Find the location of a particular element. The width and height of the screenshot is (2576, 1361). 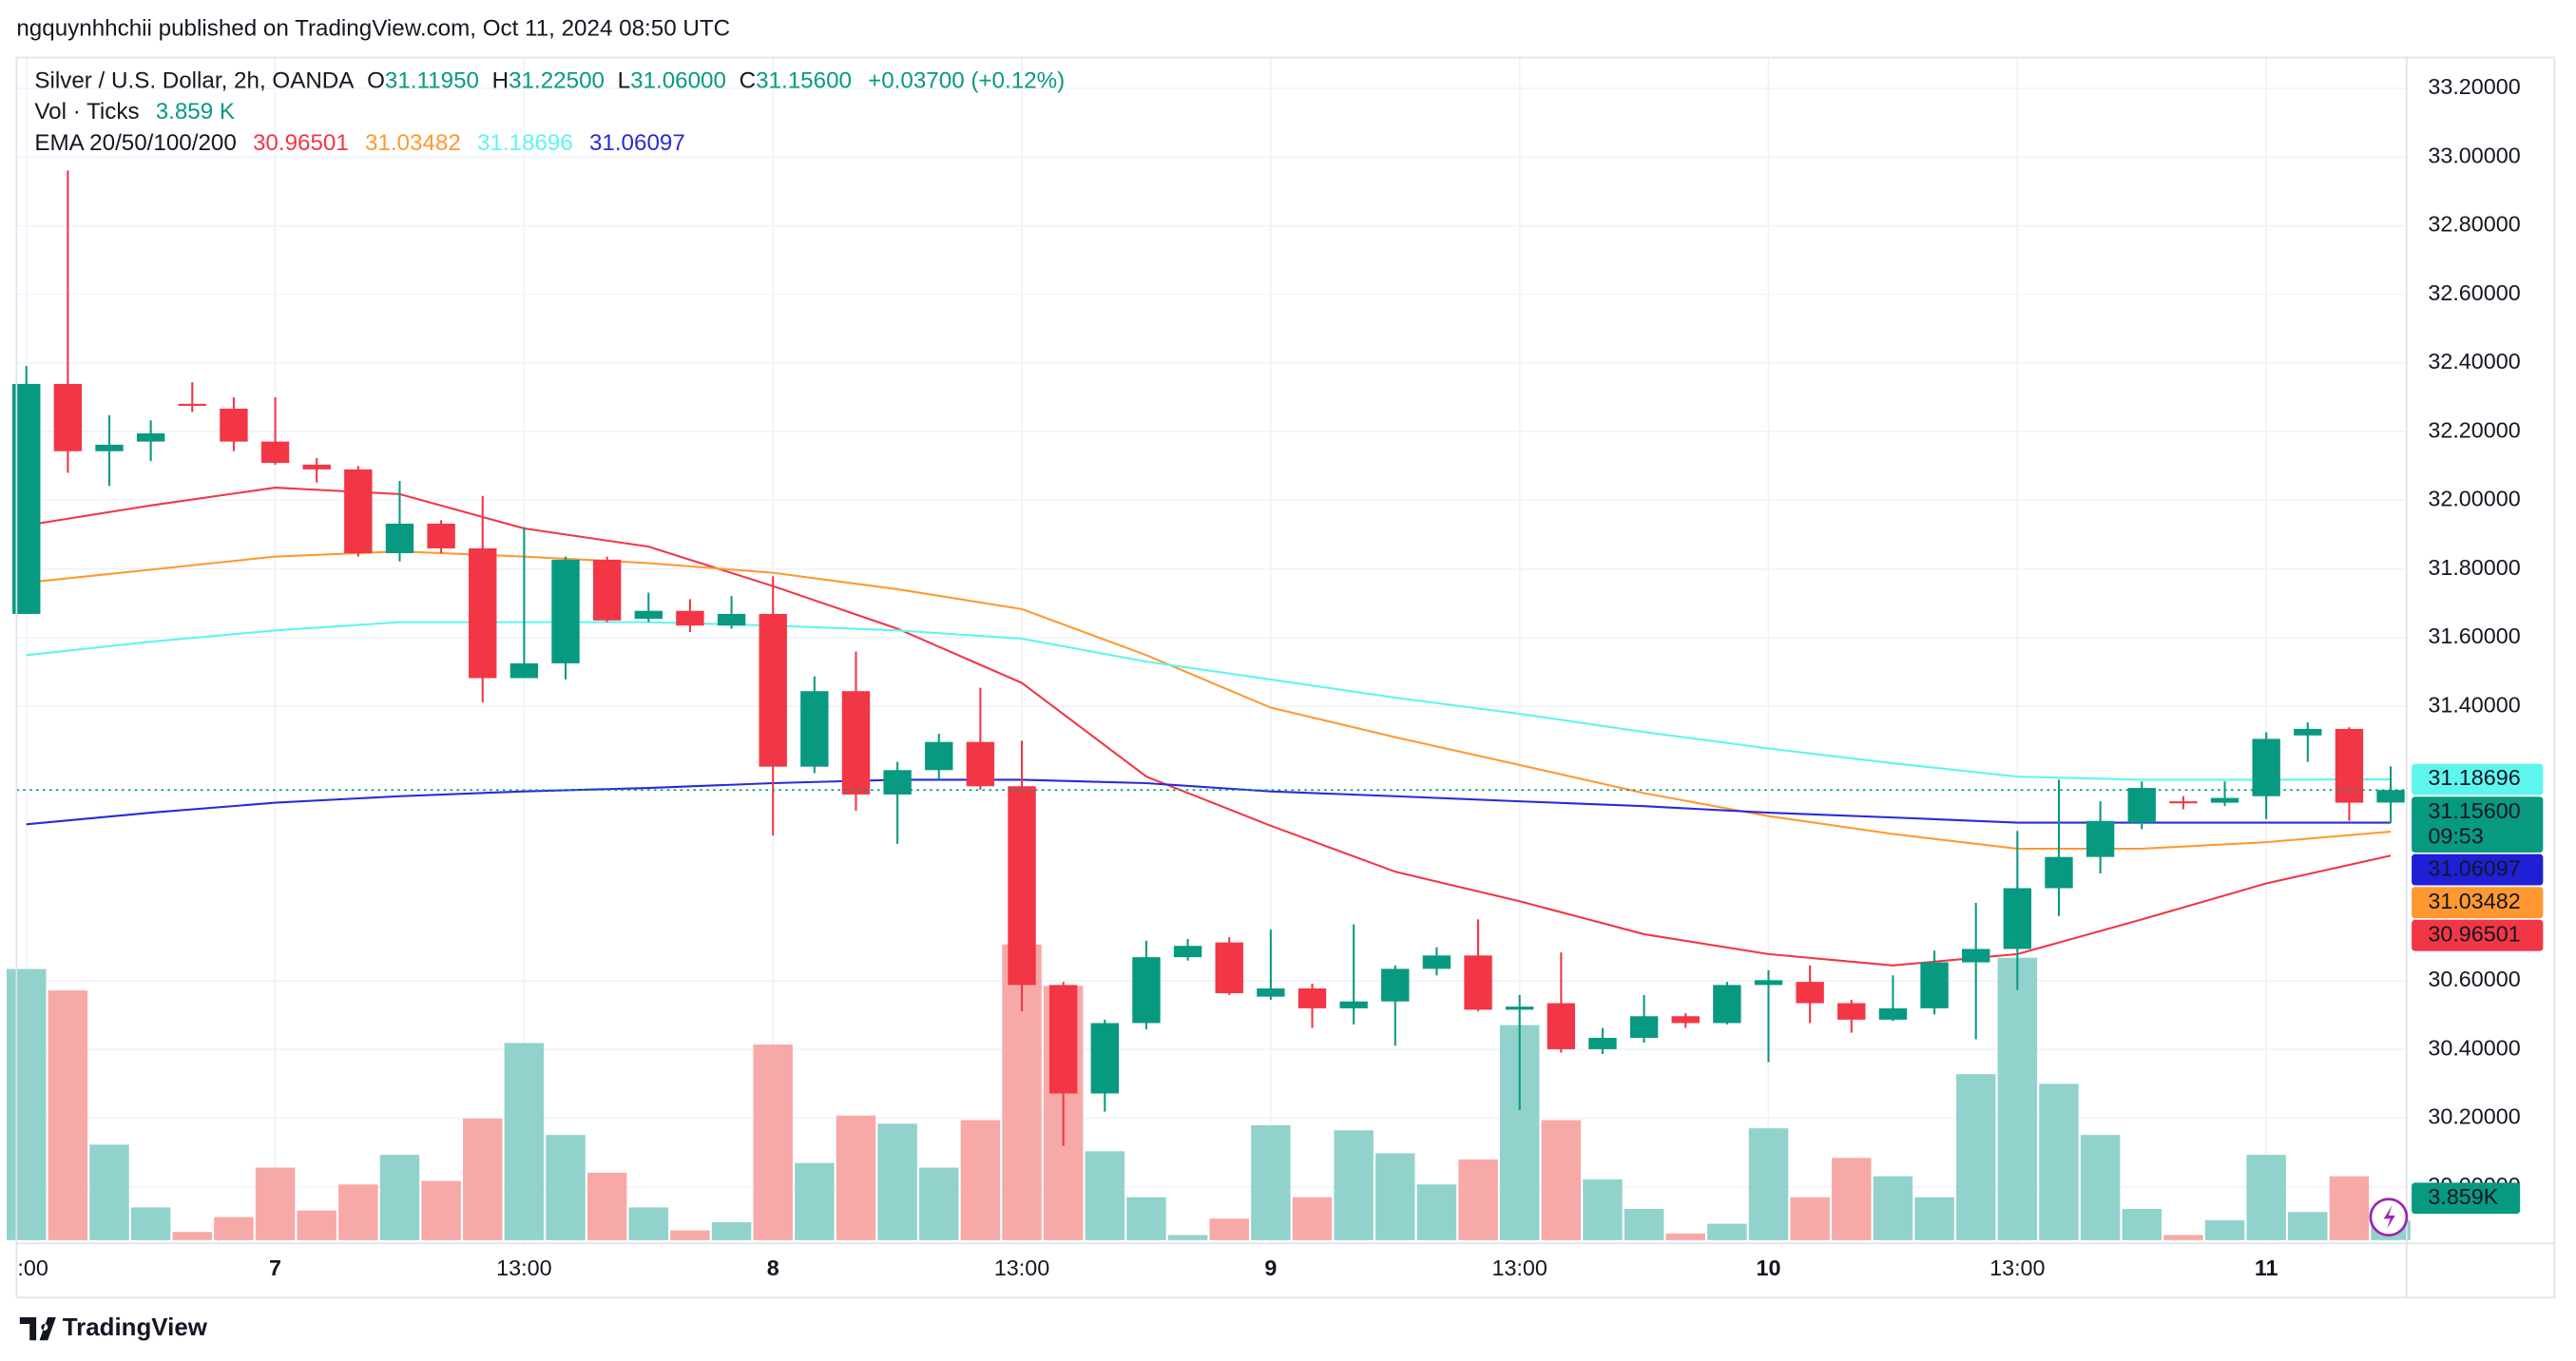

ema-value: 30.96501 is located at coordinates (301, 143).